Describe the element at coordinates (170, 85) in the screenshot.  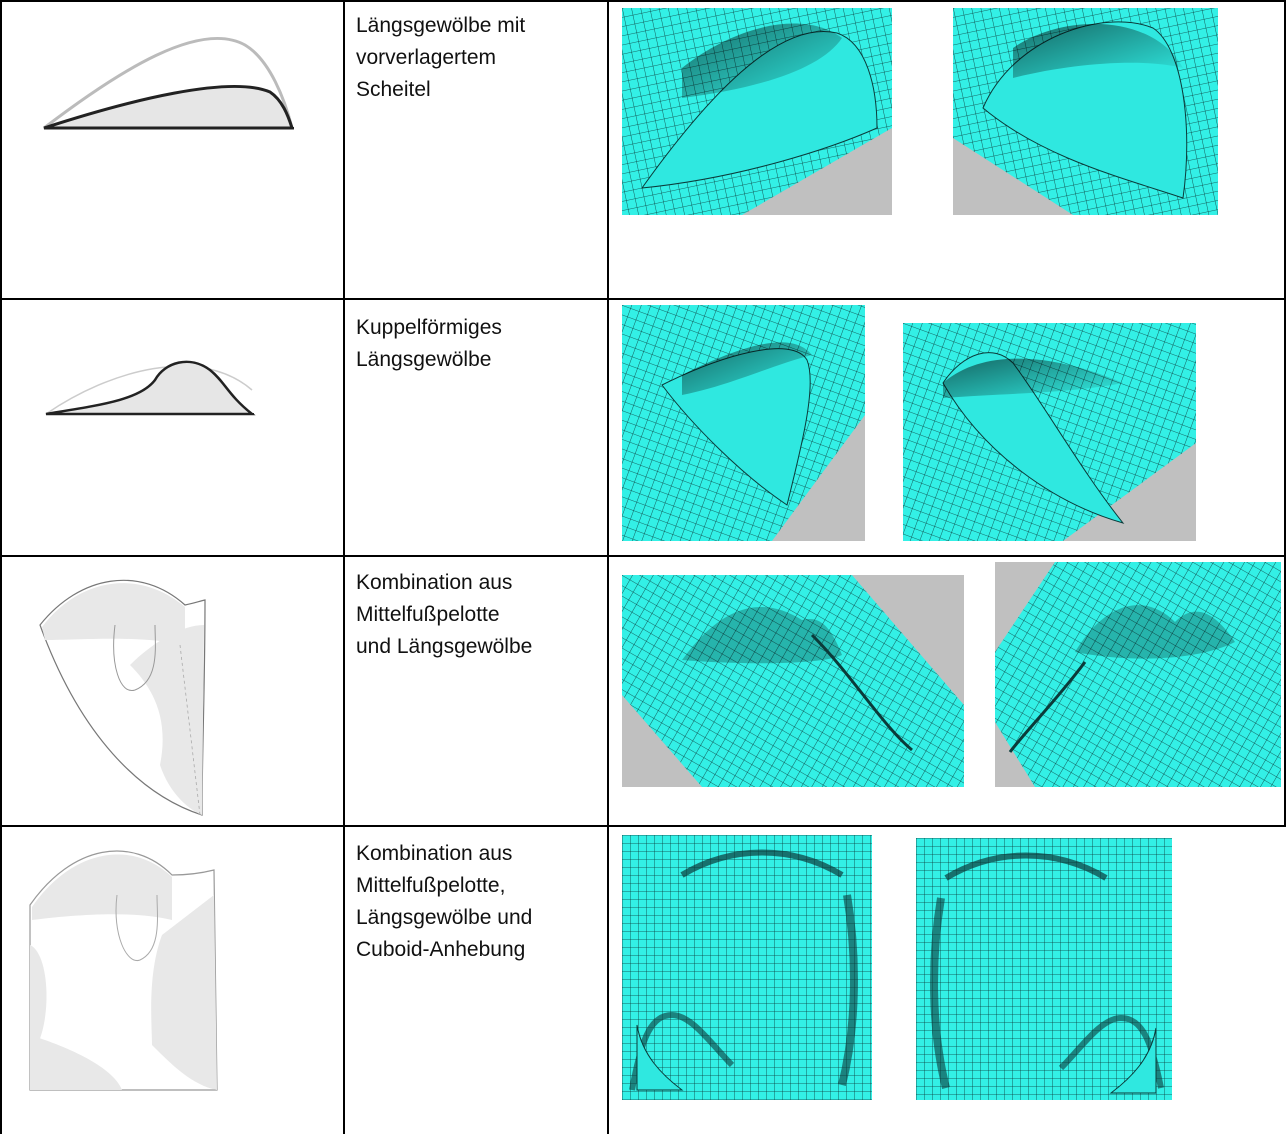
I see `arch-profile-forward-apex-icon` at that location.